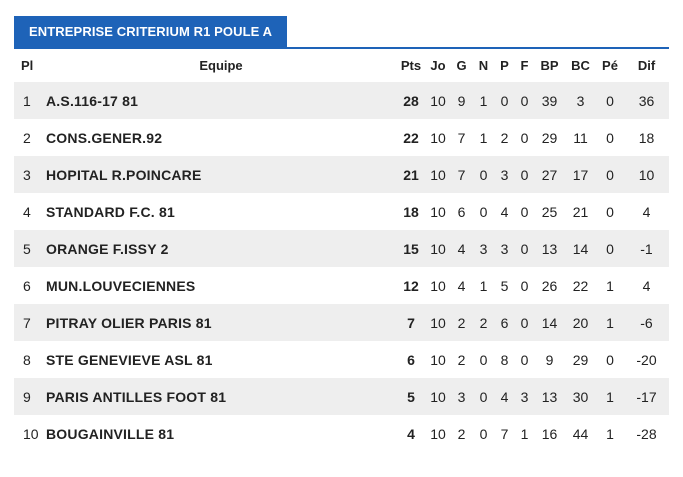 The width and height of the screenshot is (683, 477). I want to click on cell-pl: 10, so click(30, 433).